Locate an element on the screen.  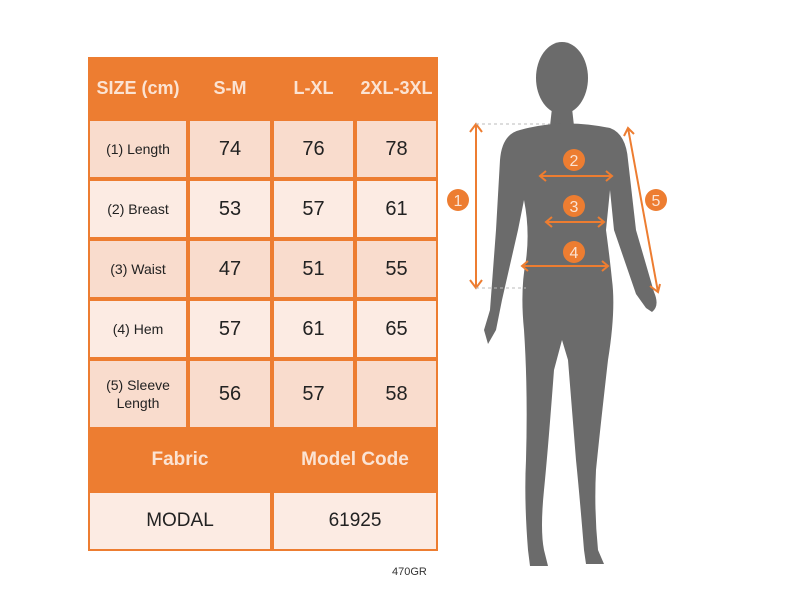
footer-row: MODAL 61925 is located at coordinates (263, 521).